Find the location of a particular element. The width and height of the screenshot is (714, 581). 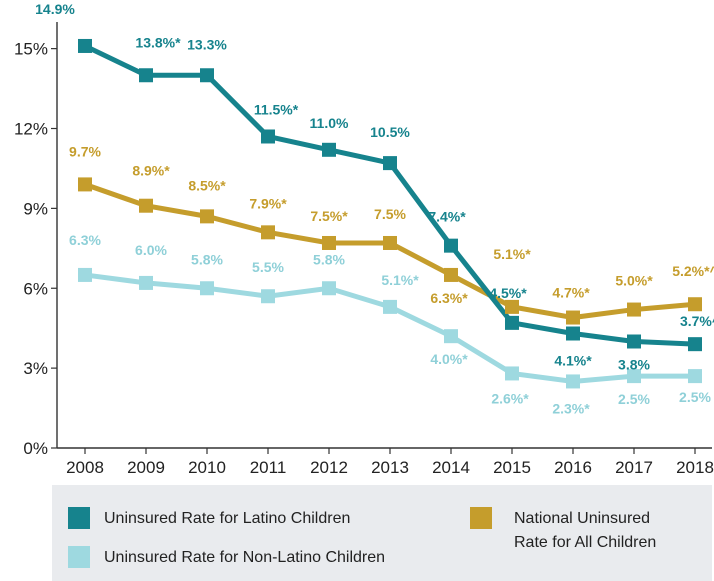

legend-item-national: National Uninsured Rate for All Children is located at coordinates (563, 531).